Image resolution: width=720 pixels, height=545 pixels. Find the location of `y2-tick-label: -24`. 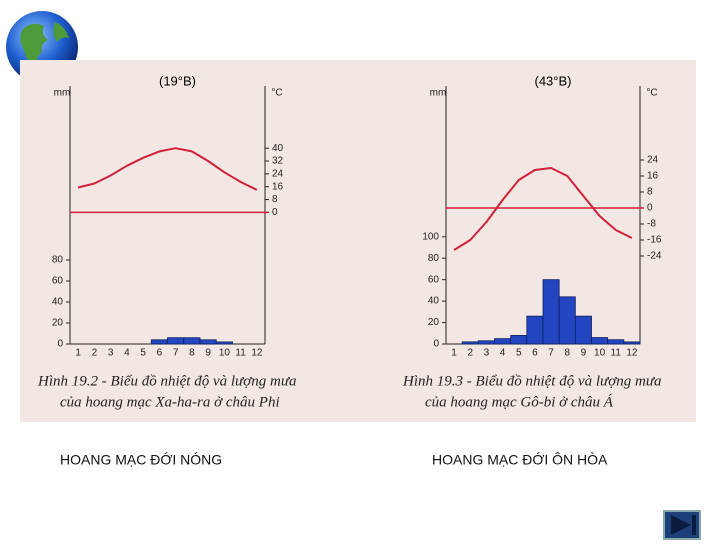

y2-tick-label: -24 is located at coordinates (654, 256).